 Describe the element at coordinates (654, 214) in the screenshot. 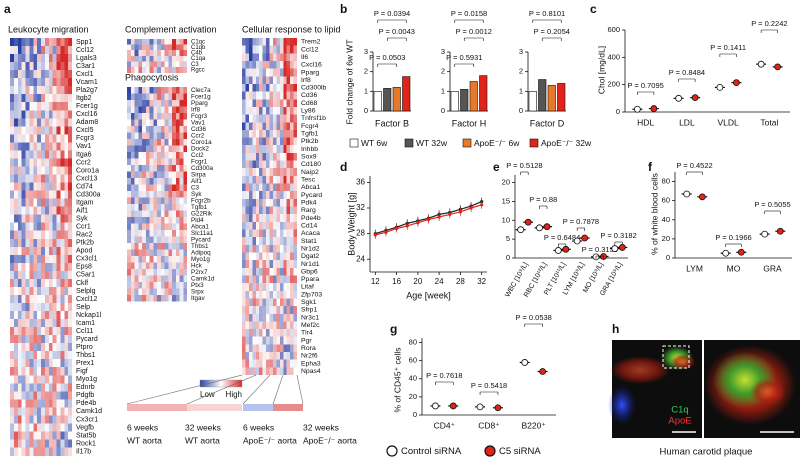

I see `y-axis-label: % of white blood cells` at that location.